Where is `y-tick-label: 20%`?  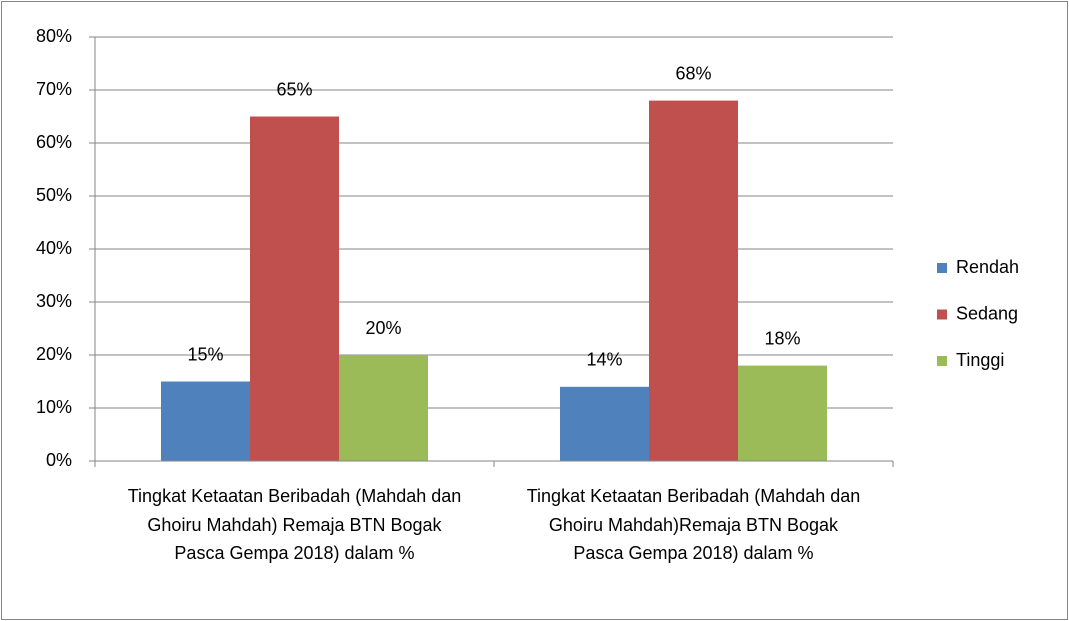 y-tick-label: 20% is located at coordinates (54, 354).